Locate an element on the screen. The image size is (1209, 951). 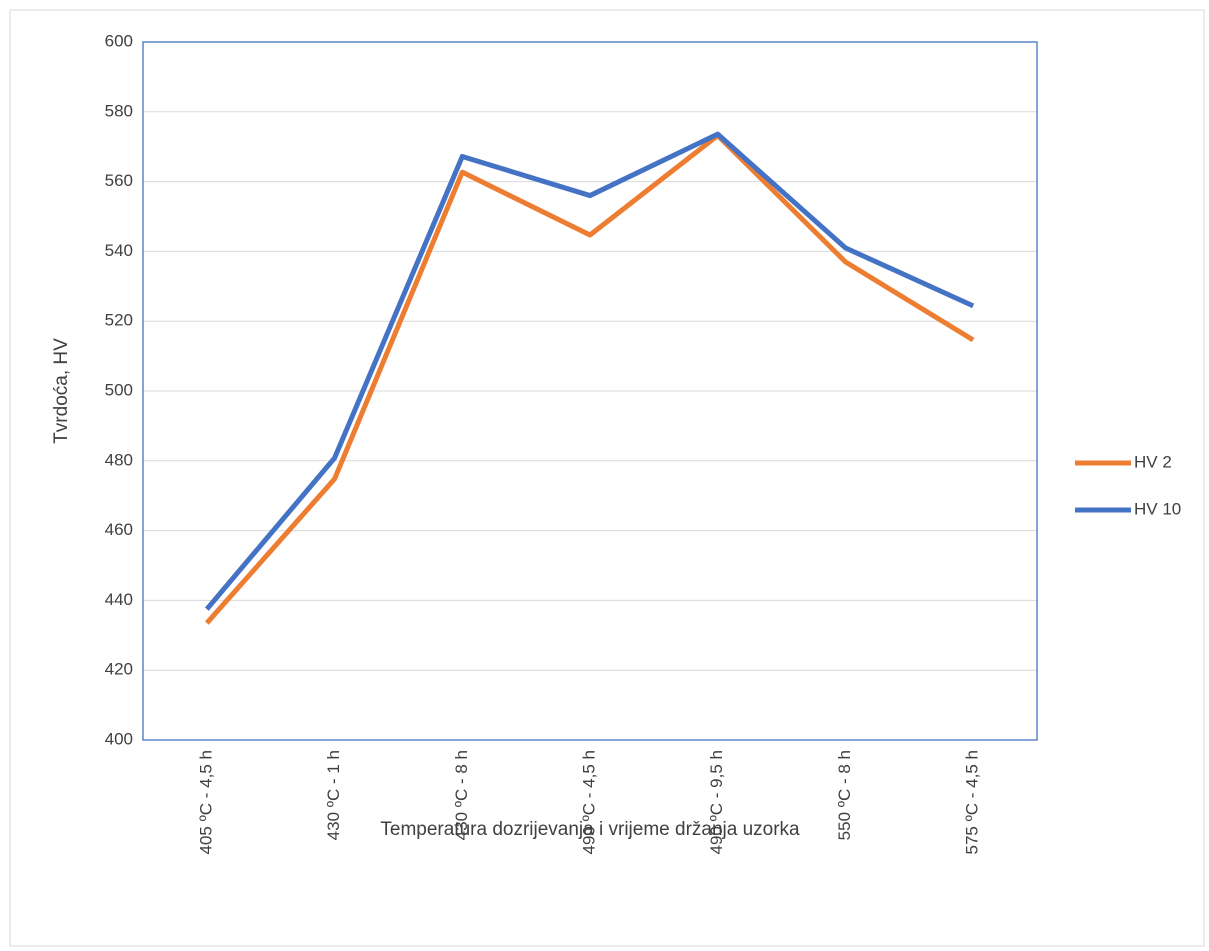
legend-label: HV 2 is located at coordinates (1153, 461).